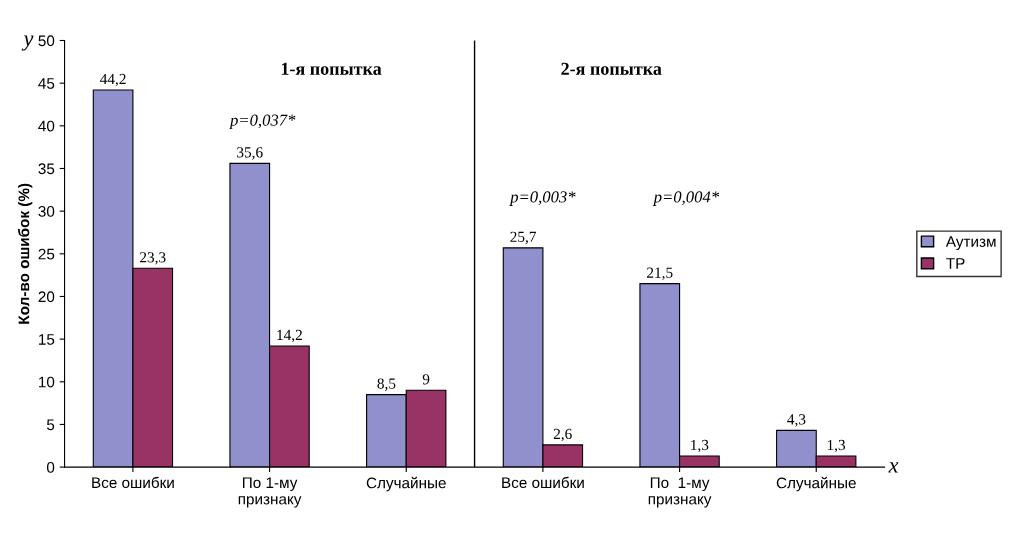 The image size is (1025, 540). What do you see at coordinates (46, 83) in the screenshot?
I see `y-tick-label: 45` at bounding box center [46, 83].